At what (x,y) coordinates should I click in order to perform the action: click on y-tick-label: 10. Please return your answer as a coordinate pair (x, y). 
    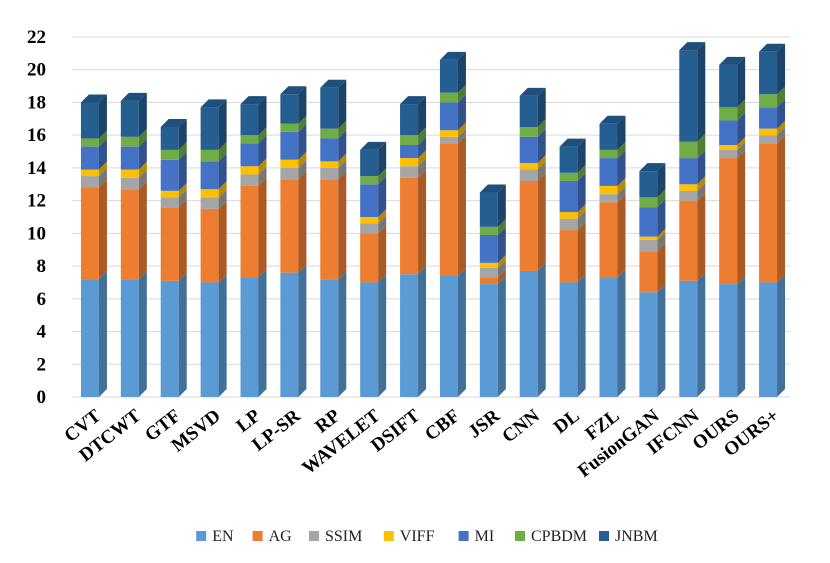
    Looking at the image, I should click on (36, 233).